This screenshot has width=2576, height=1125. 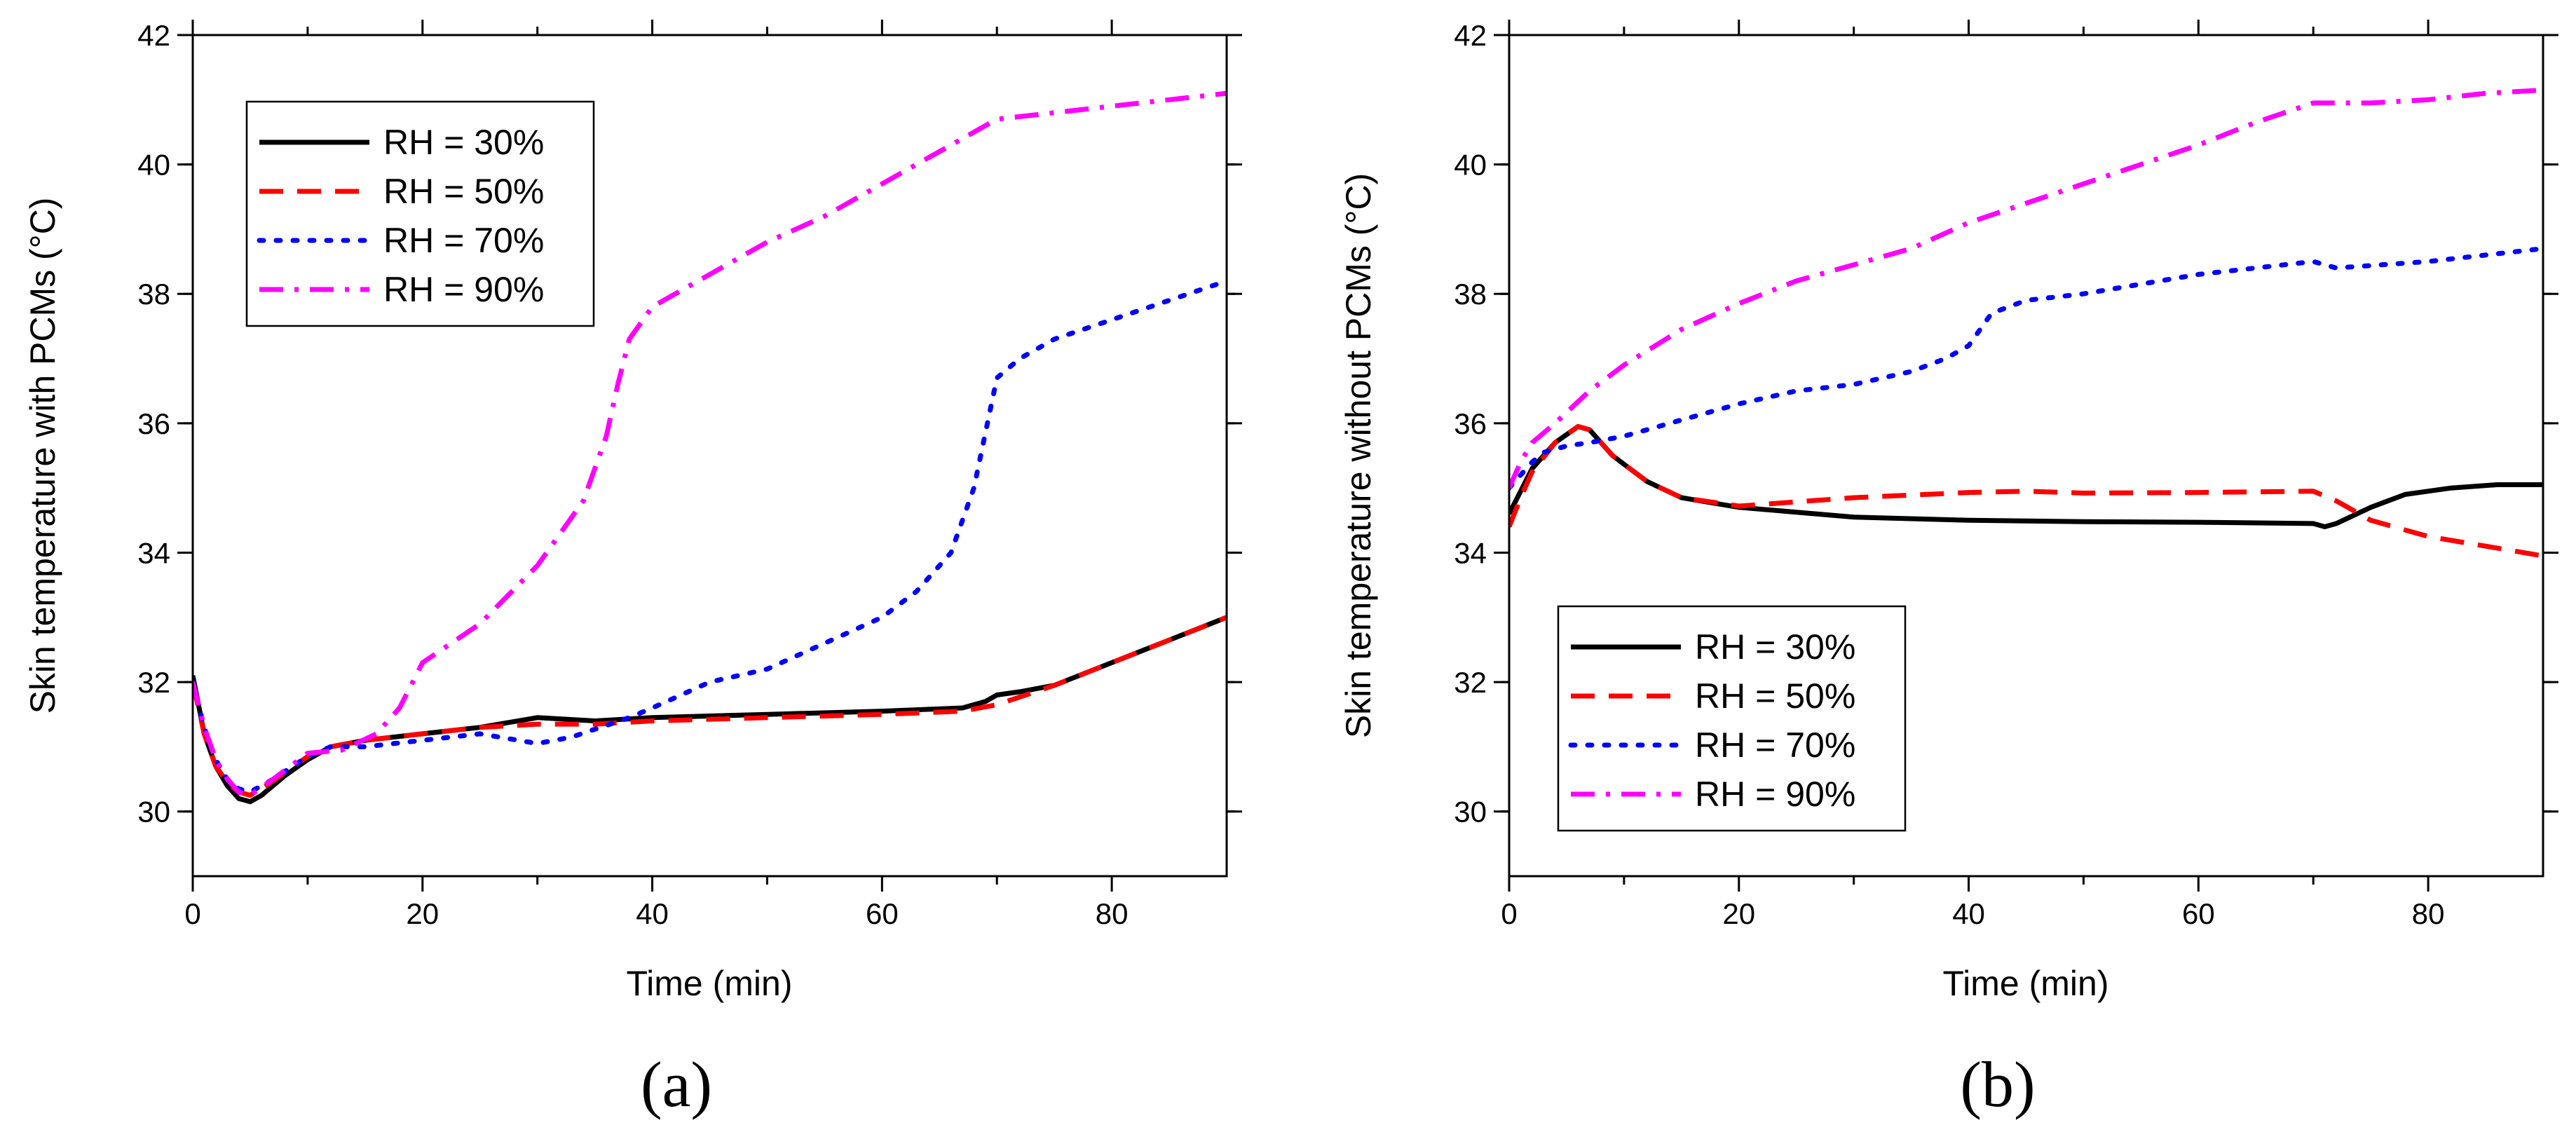 I want to click on panel-b-x-tick-label-80: 80, so click(x=2428, y=913).